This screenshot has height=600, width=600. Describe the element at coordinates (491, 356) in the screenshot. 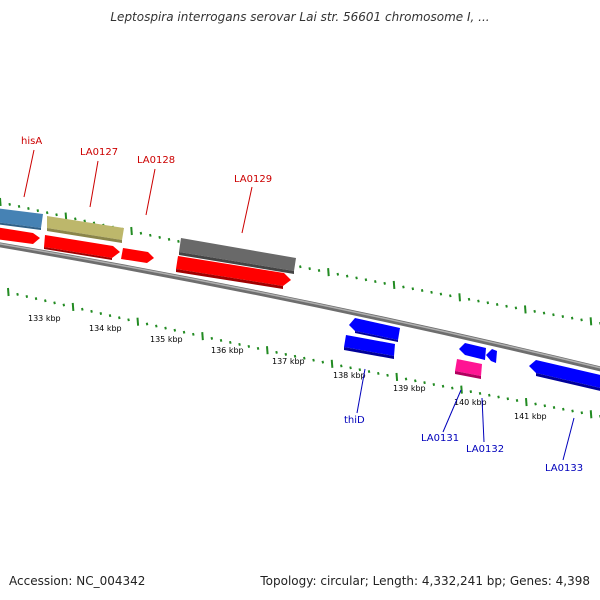

I see `gene-LA0132-b` at that location.